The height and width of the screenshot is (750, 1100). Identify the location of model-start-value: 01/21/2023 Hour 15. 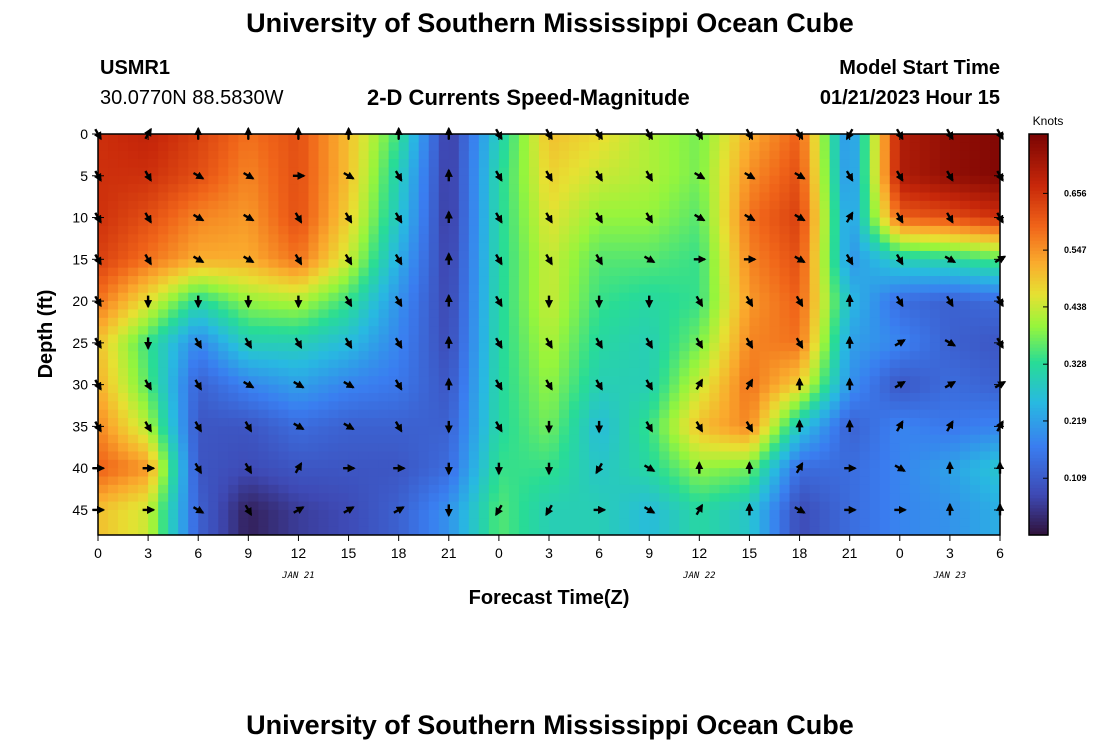
(909, 98).